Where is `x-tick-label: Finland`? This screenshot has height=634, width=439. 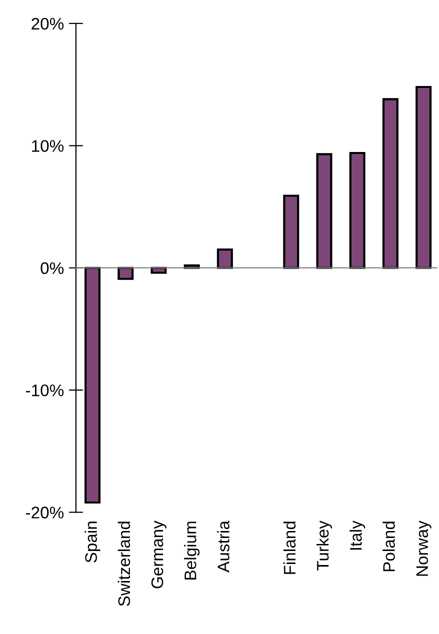 x-tick-label: Finland is located at coordinates (289, 548).